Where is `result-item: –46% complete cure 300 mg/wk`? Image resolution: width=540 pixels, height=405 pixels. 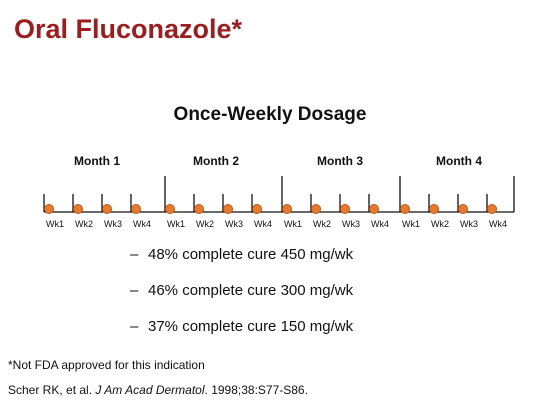 result-item: –46% complete cure 300 mg/wk is located at coordinates (241, 299).